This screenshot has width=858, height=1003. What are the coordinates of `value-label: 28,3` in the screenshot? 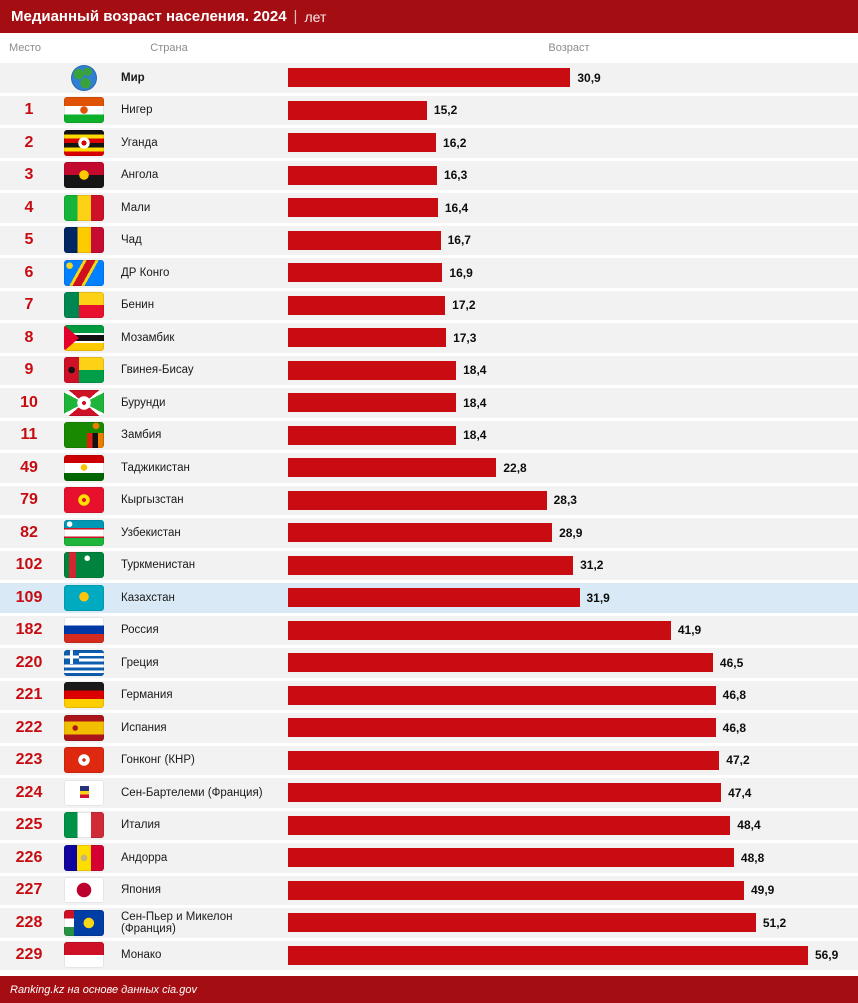 It's located at (565, 500).